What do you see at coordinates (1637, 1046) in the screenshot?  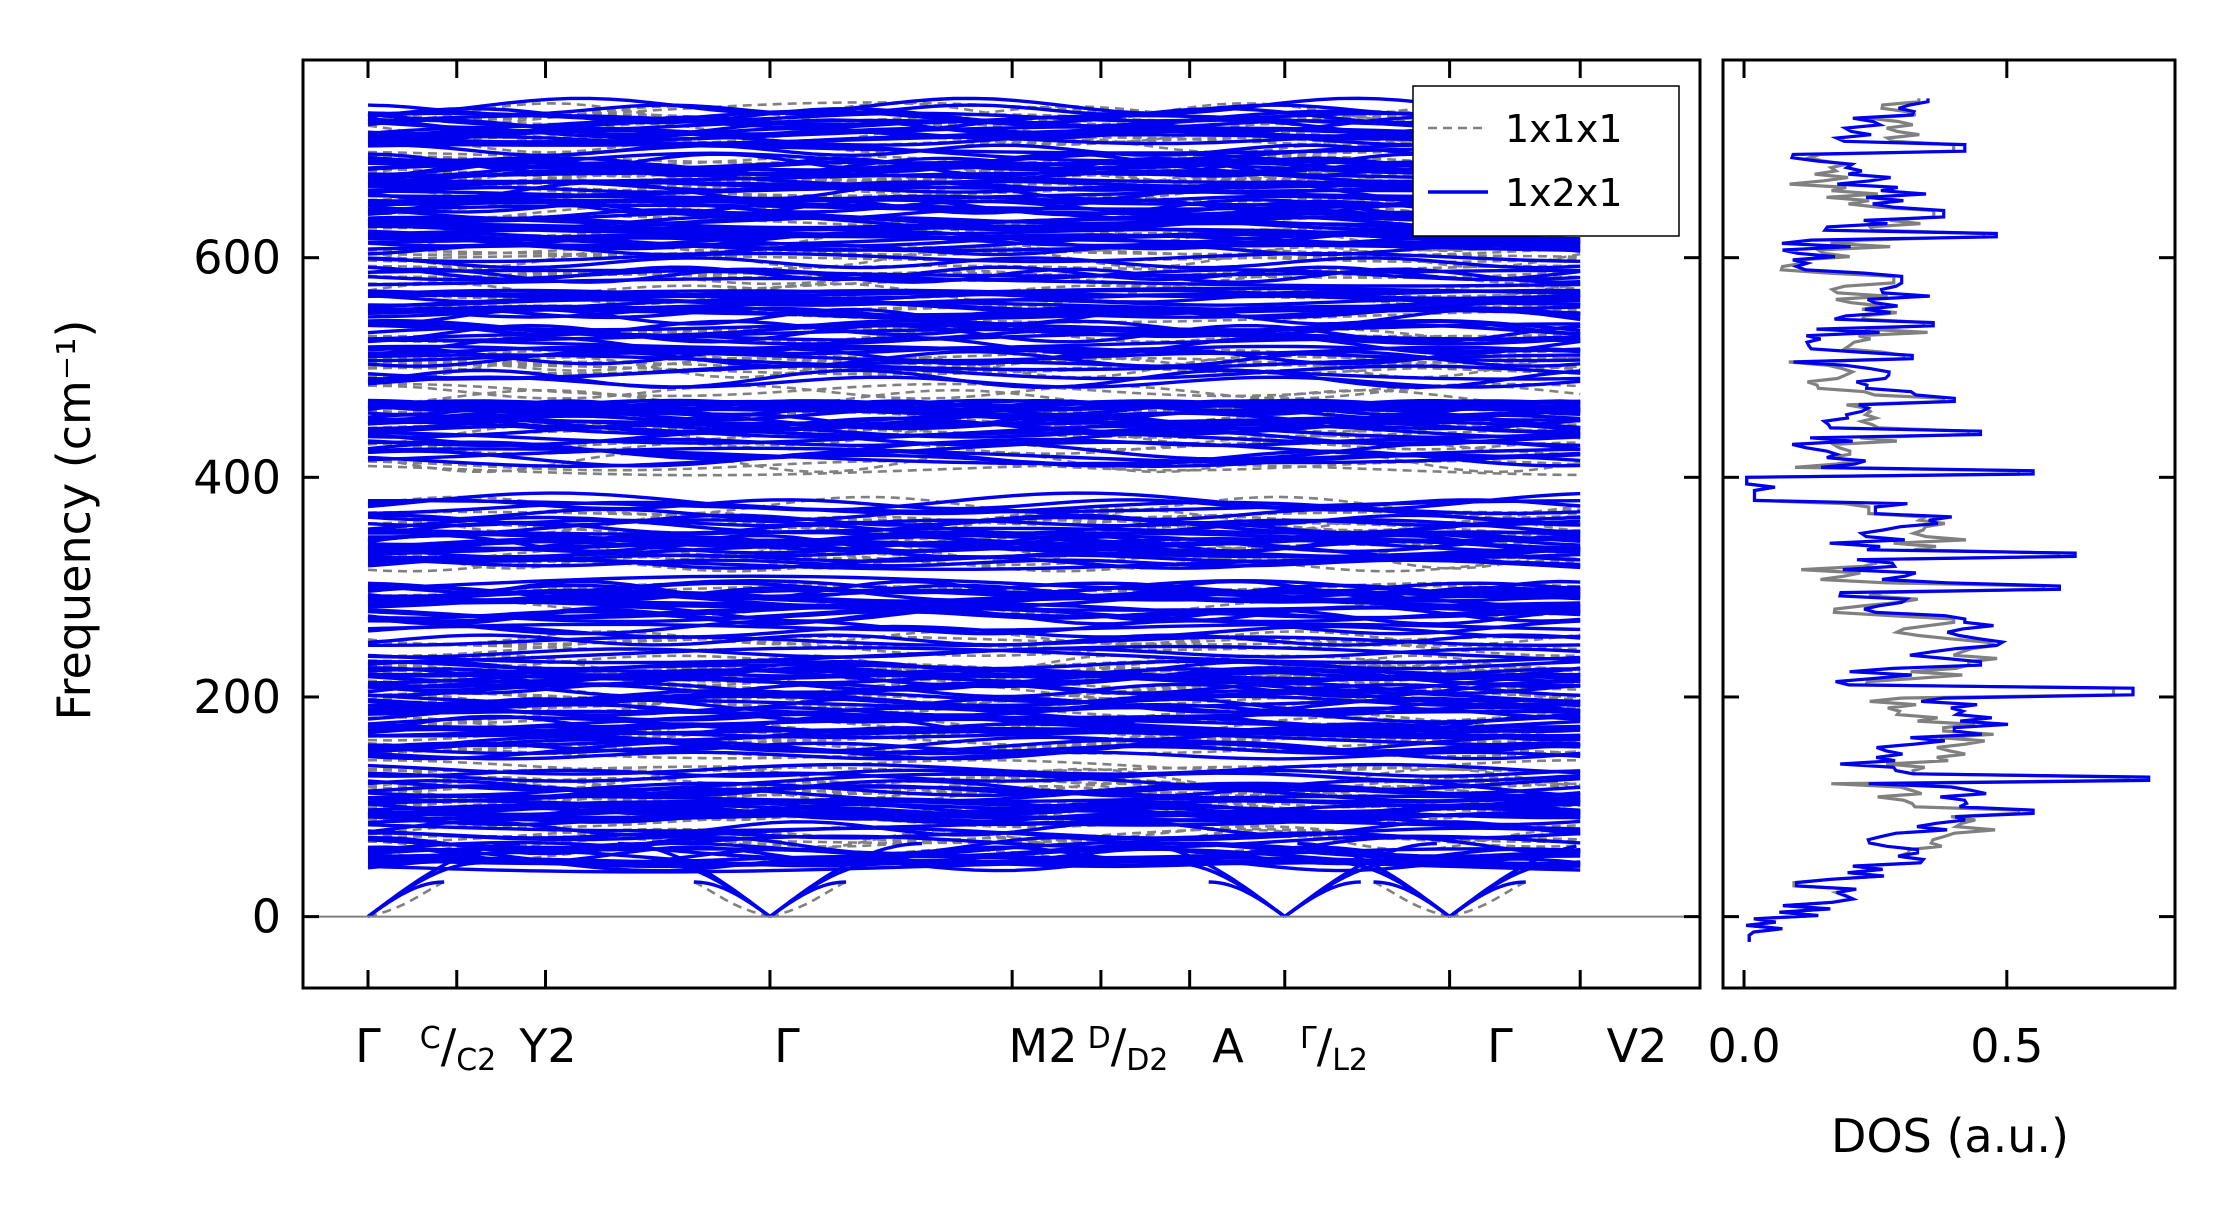 I see `kpoint-label: V2` at bounding box center [1637, 1046].